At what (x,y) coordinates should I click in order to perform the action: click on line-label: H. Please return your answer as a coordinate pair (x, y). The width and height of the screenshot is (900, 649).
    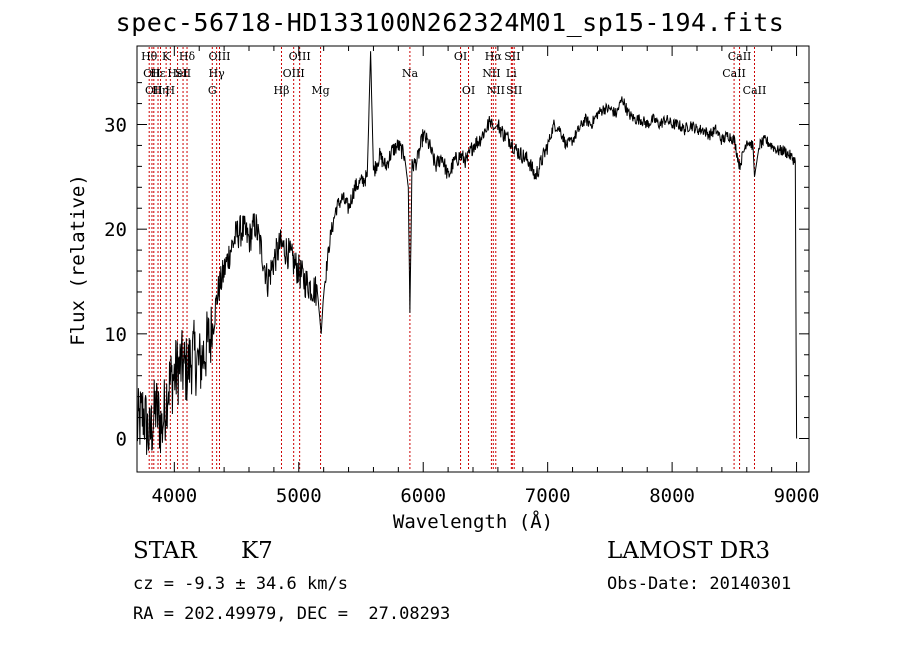
    Looking at the image, I should click on (171, 90).